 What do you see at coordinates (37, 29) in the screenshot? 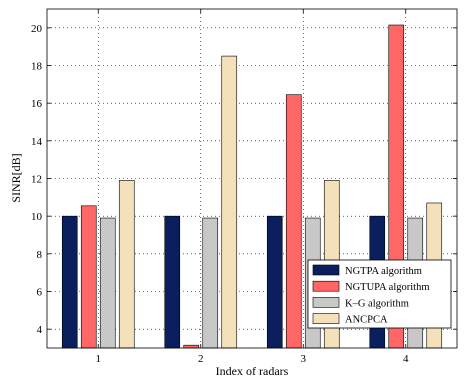
I see `y-tick-label: 20` at bounding box center [37, 29].